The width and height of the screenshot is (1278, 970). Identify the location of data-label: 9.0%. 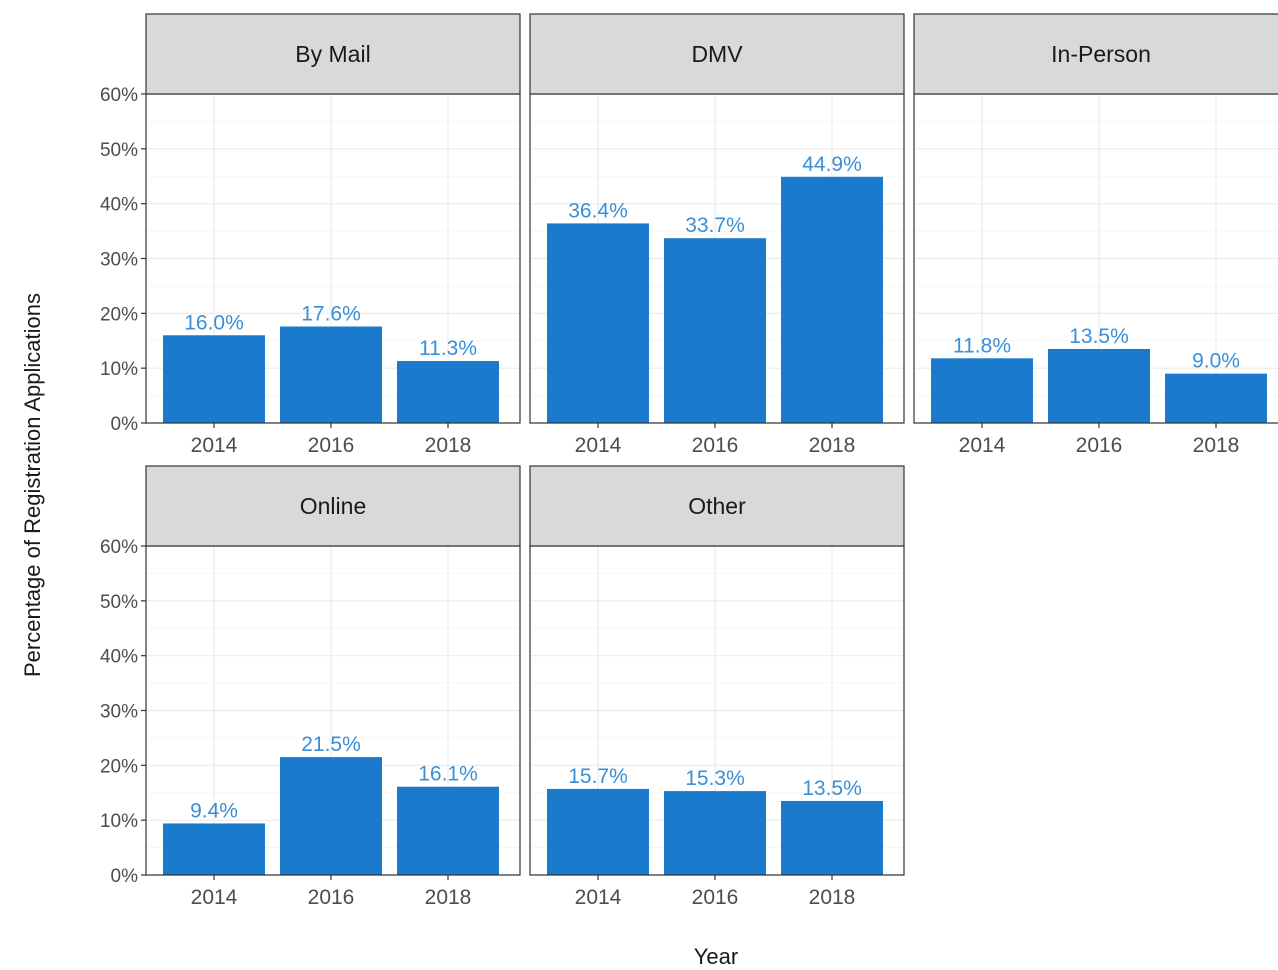
(1216, 361).